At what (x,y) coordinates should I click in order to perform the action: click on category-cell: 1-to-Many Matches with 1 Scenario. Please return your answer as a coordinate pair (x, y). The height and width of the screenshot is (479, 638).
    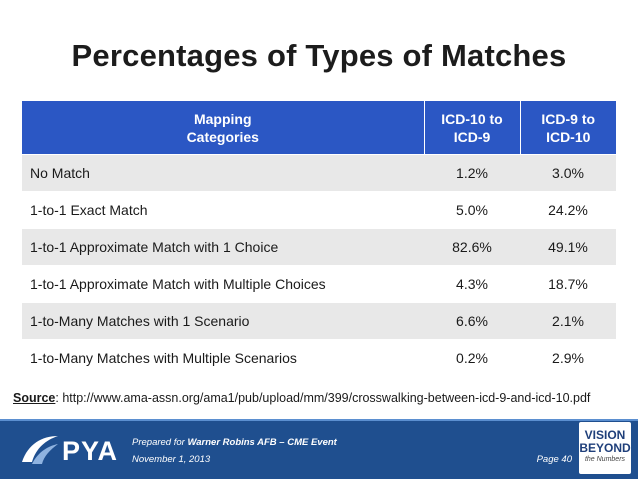
    Looking at the image, I should click on (223, 321).